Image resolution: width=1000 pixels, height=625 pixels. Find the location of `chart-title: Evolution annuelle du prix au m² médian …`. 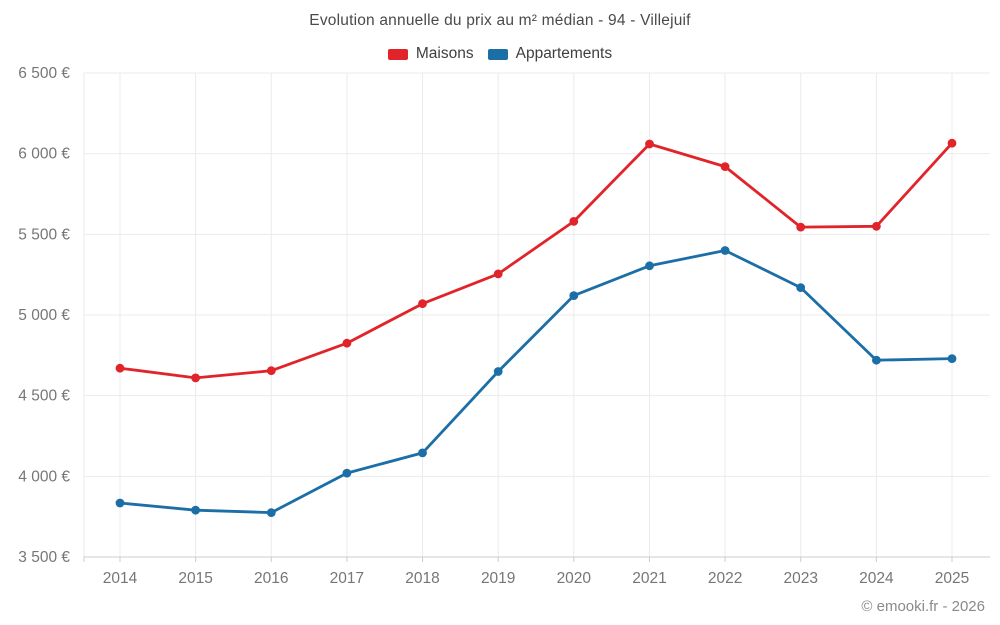

chart-title: Evolution annuelle du prix au m² médian … is located at coordinates (500, 20).